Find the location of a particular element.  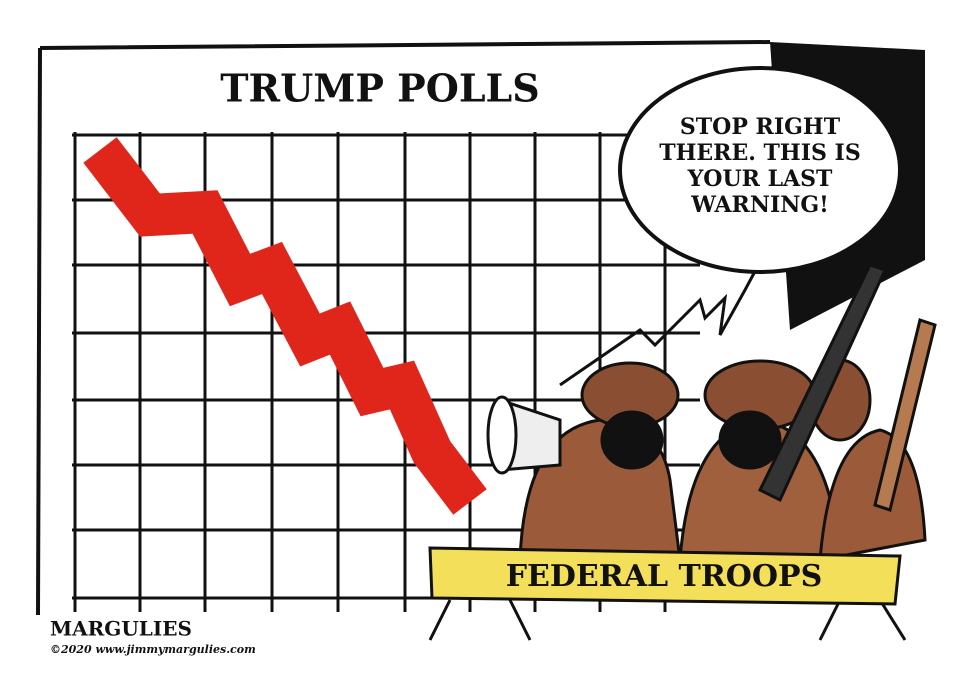

rifle is located at coordinates (822, 383).